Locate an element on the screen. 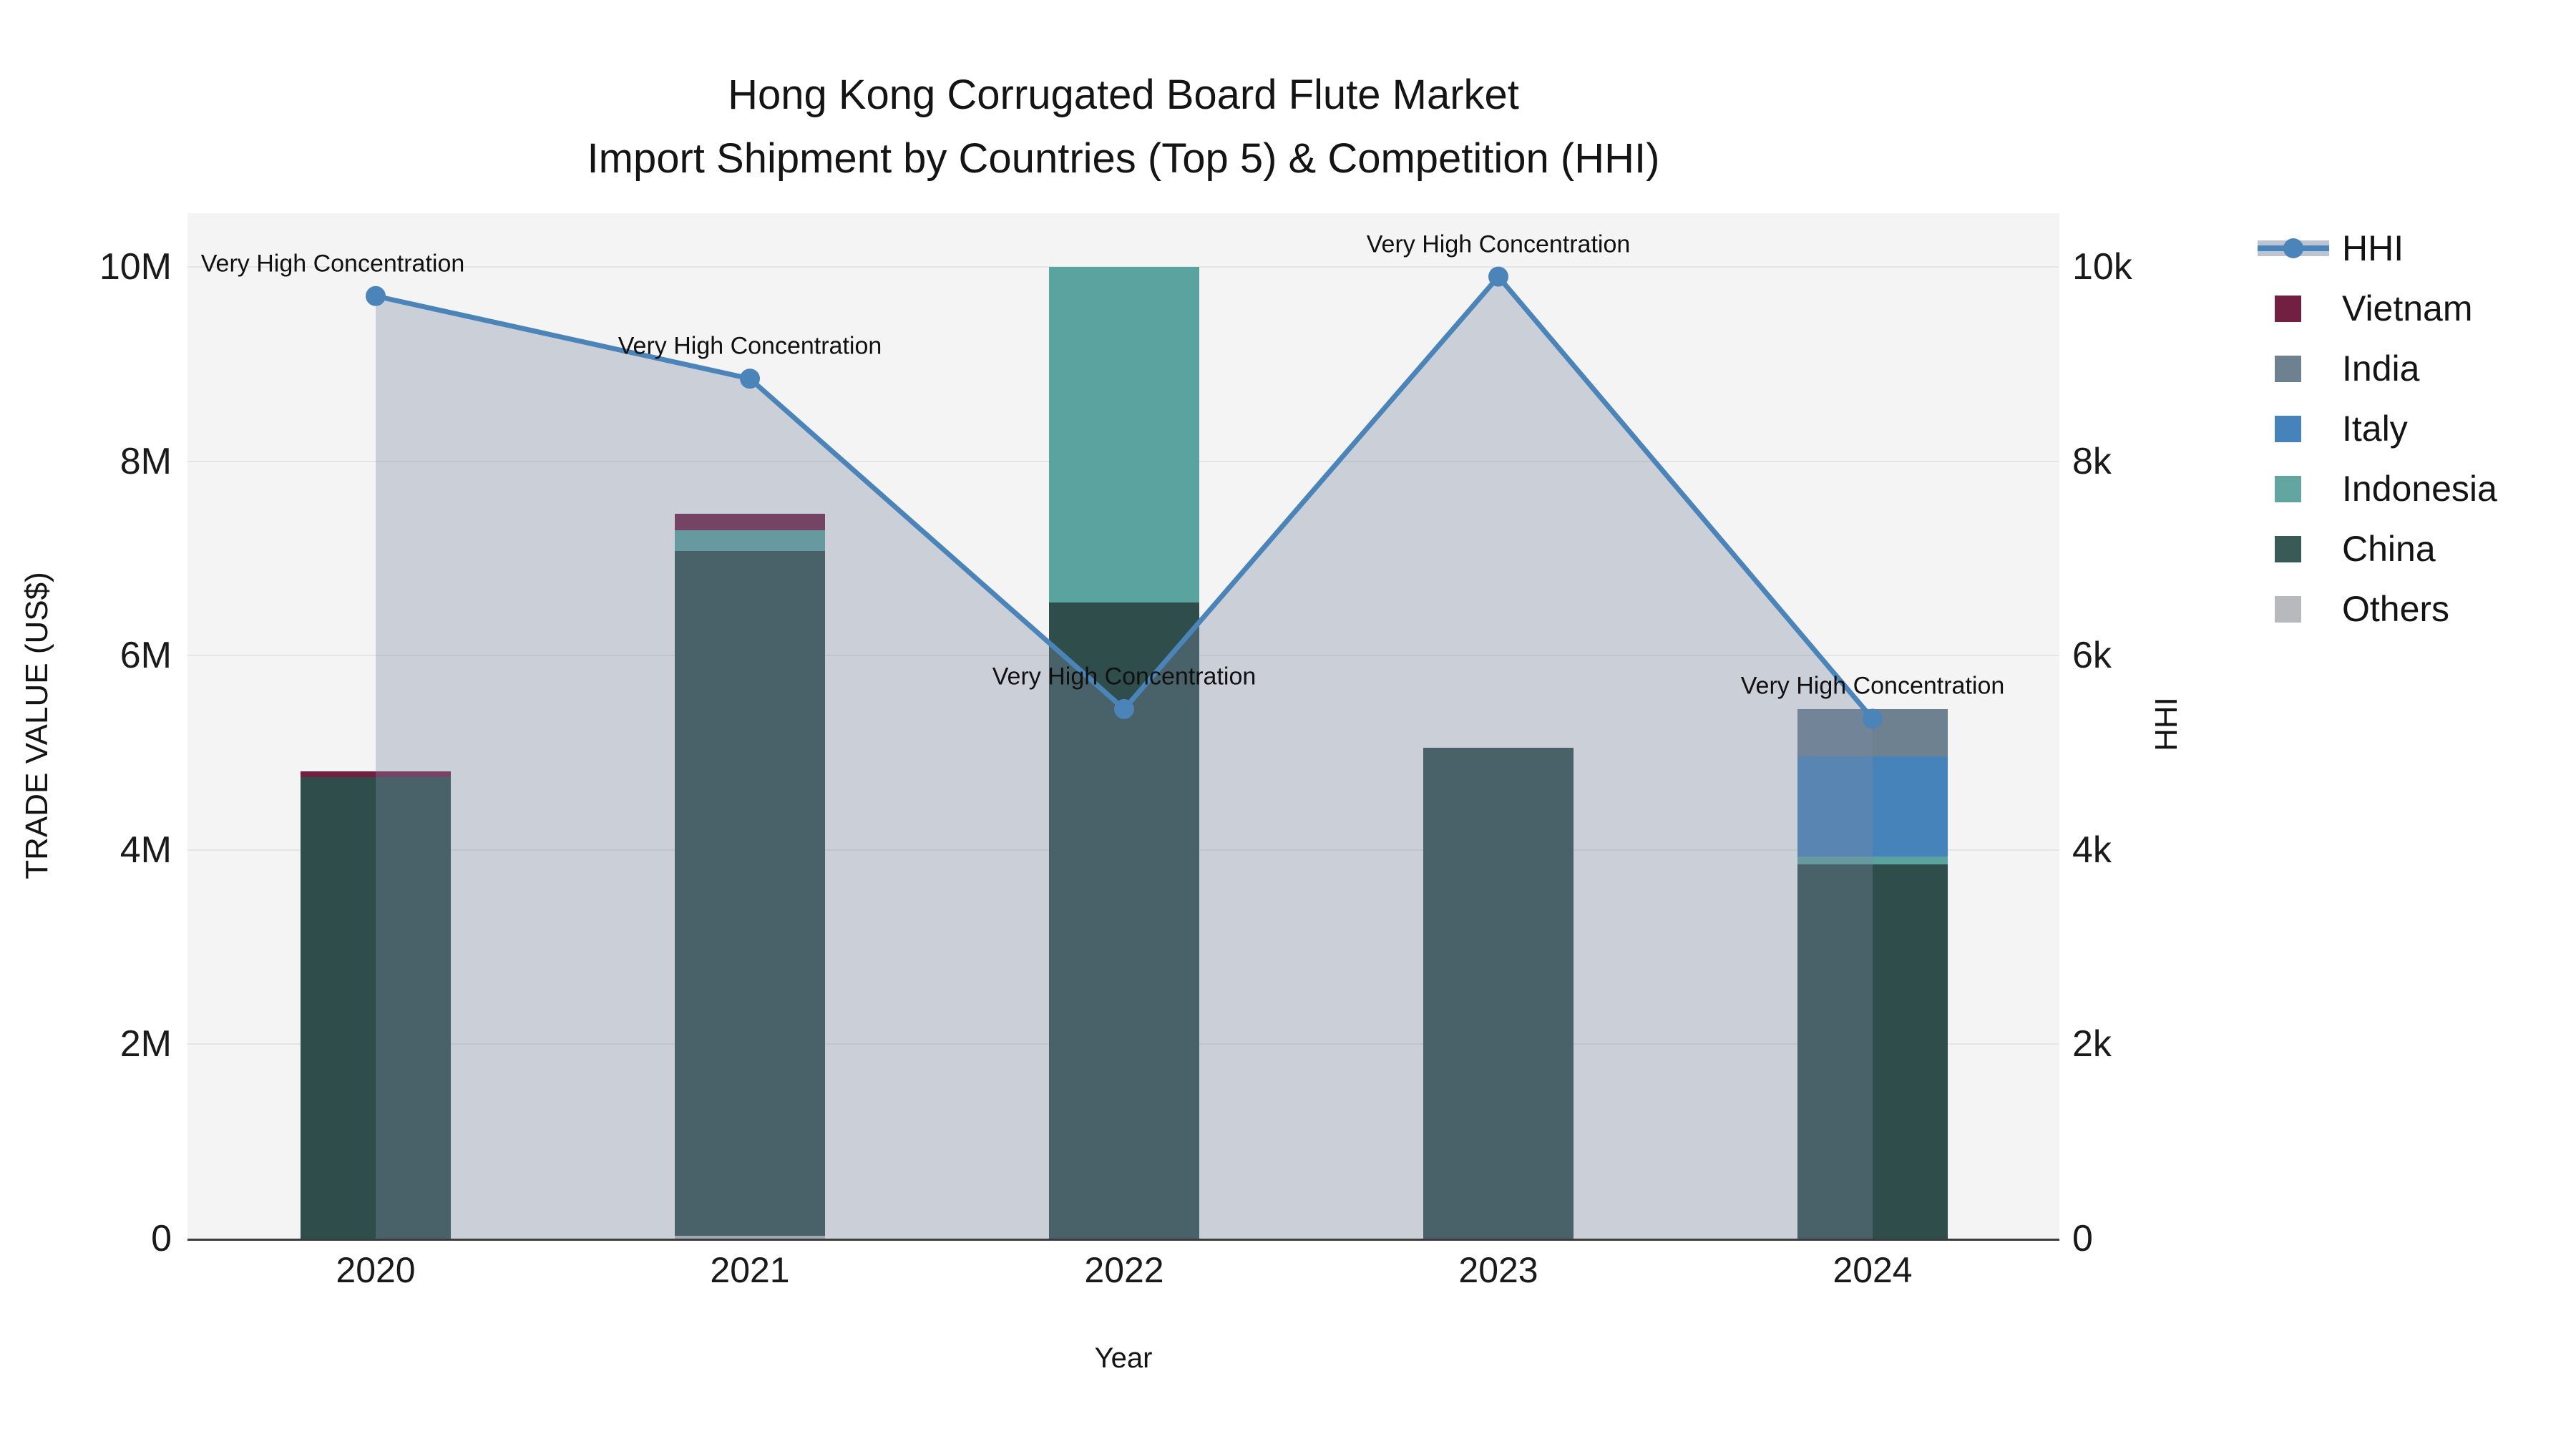 The width and height of the screenshot is (2576, 1449). hhi-legend-marker is located at coordinates (2293, 248).